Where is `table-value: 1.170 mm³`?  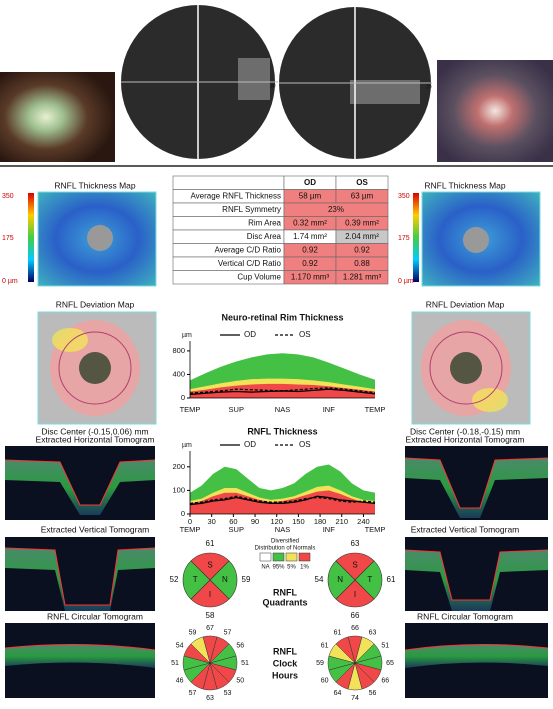 table-value: 1.170 mm³ is located at coordinates (310, 276).